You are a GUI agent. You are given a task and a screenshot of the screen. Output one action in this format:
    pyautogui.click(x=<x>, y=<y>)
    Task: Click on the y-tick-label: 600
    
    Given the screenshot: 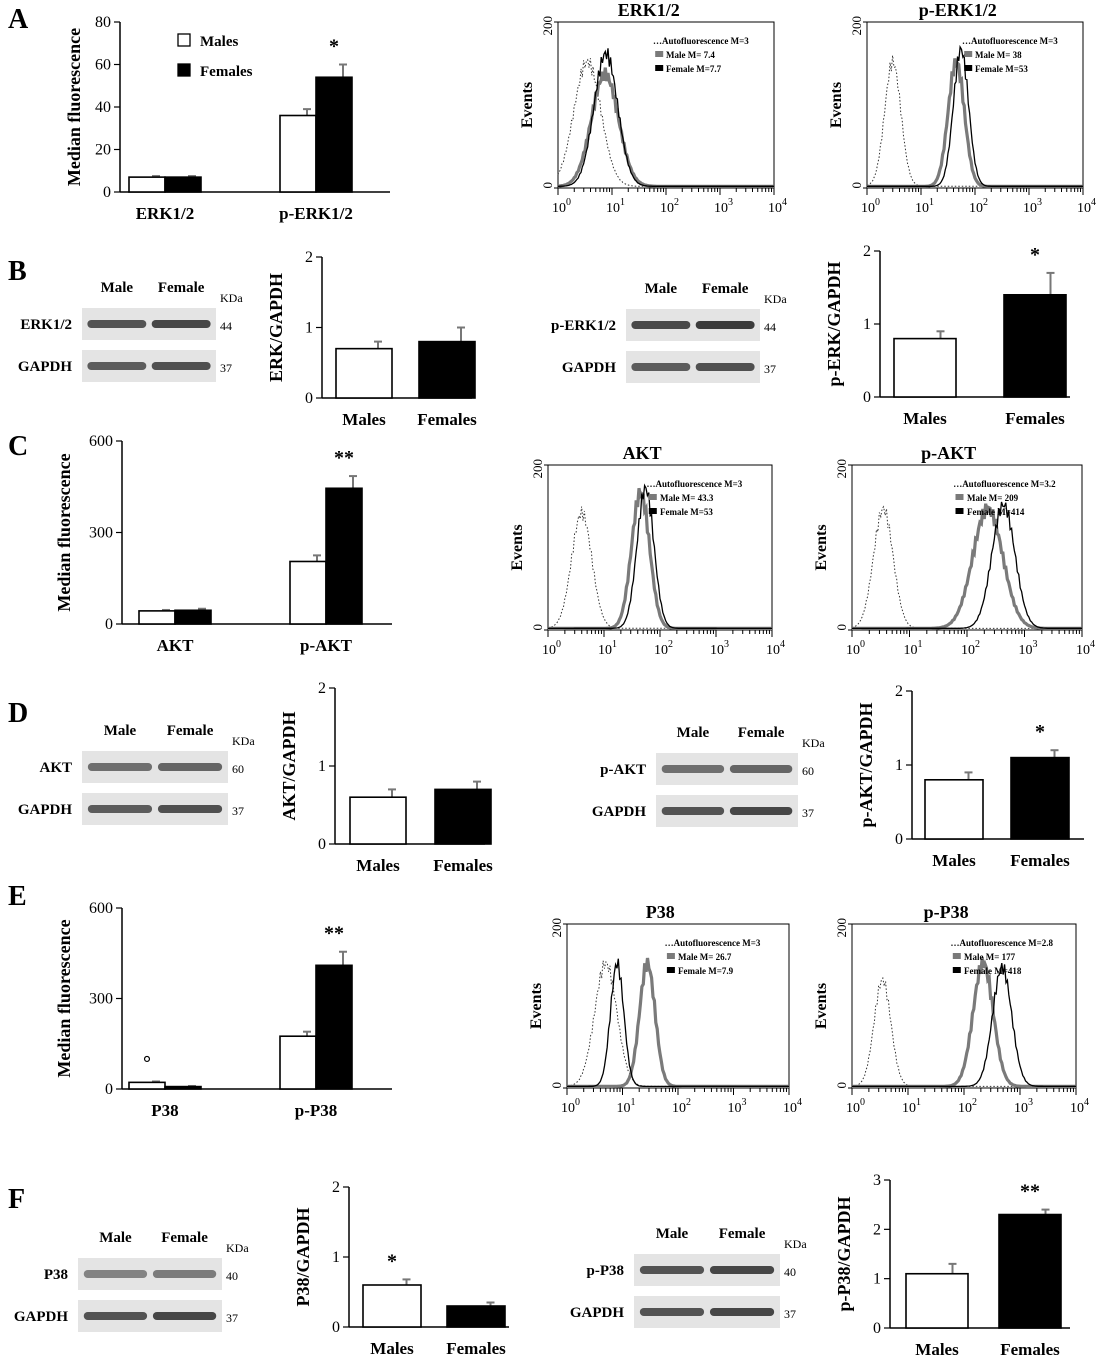 What is the action you would take?
    pyautogui.click(x=101, y=441)
    